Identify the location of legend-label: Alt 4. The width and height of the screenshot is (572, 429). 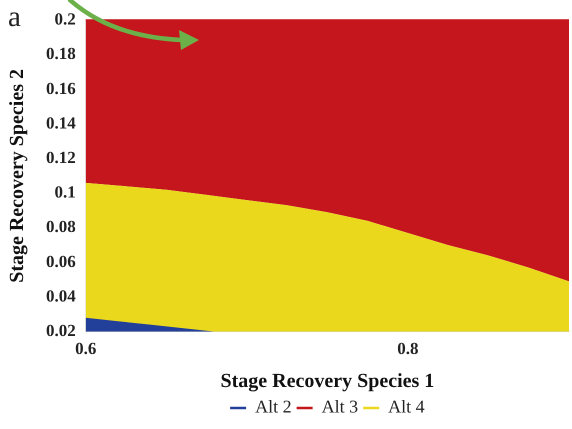
(406, 406).